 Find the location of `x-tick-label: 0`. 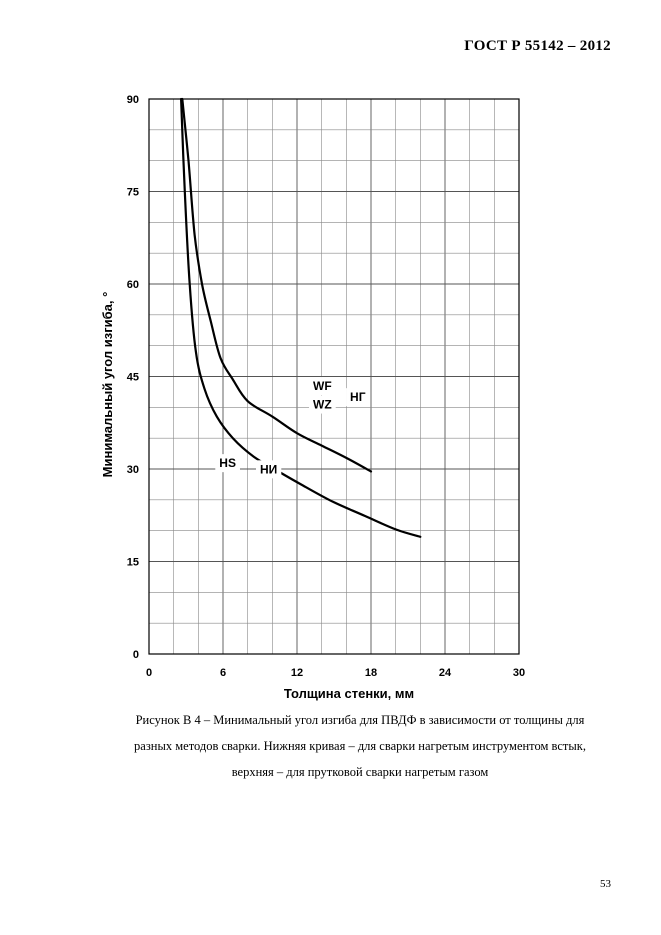

x-tick-label: 0 is located at coordinates (149, 673).